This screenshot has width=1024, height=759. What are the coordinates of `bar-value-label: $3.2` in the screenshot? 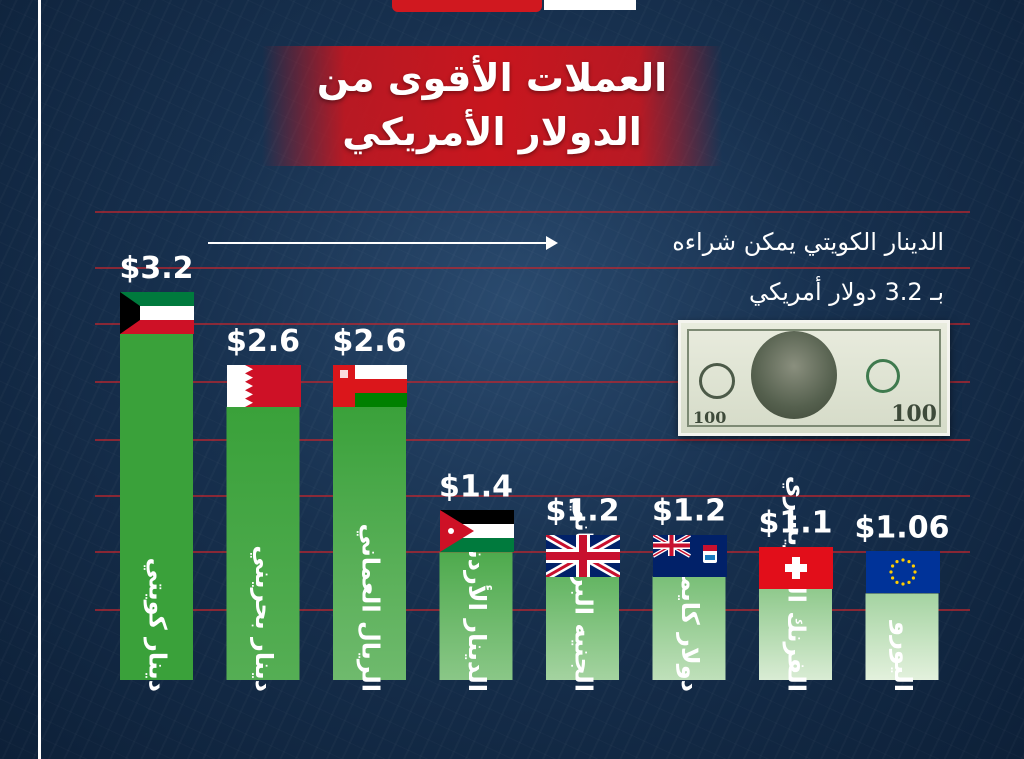 It's located at (156, 268).